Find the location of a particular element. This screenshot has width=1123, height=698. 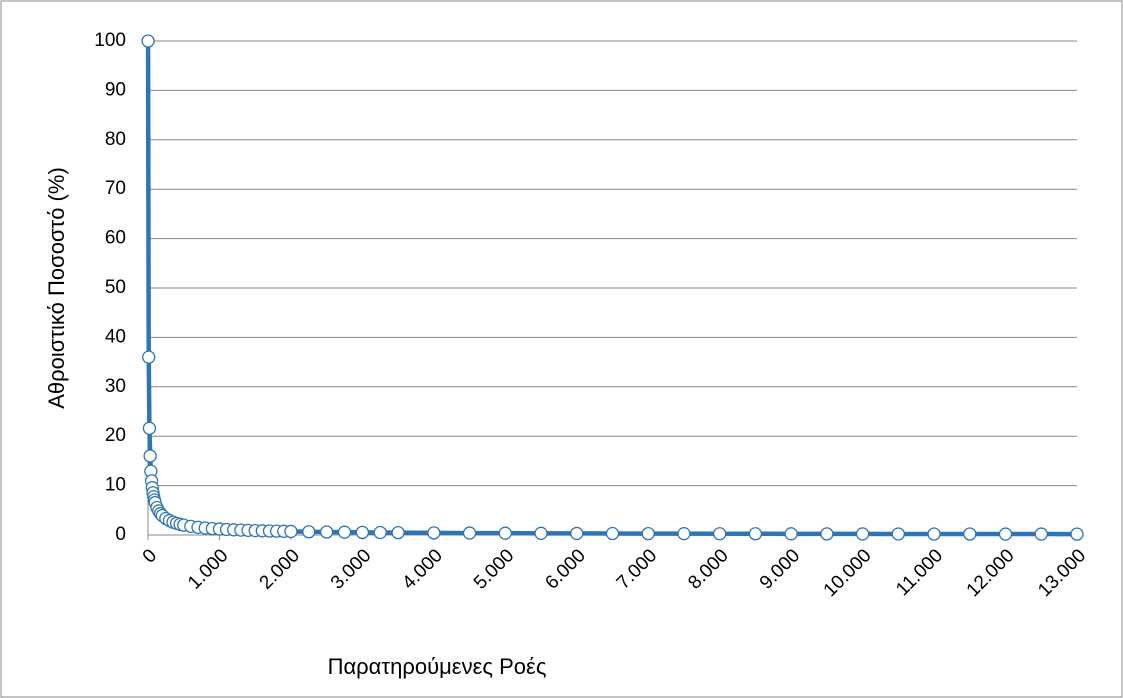

y-tick-label: 90 is located at coordinates (115, 89).